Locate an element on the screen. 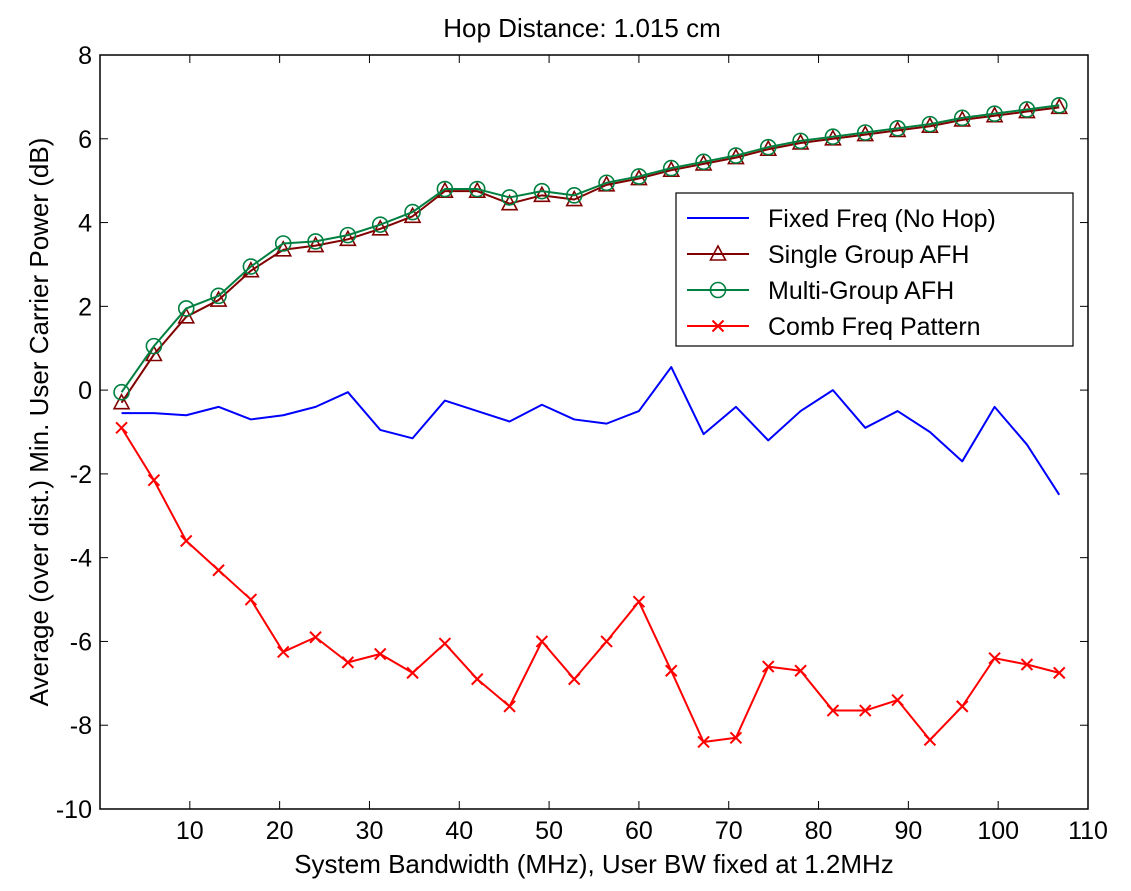 This screenshot has width=1131, height=891. y-tick-label: -10 is located at coordinates (74, 810).